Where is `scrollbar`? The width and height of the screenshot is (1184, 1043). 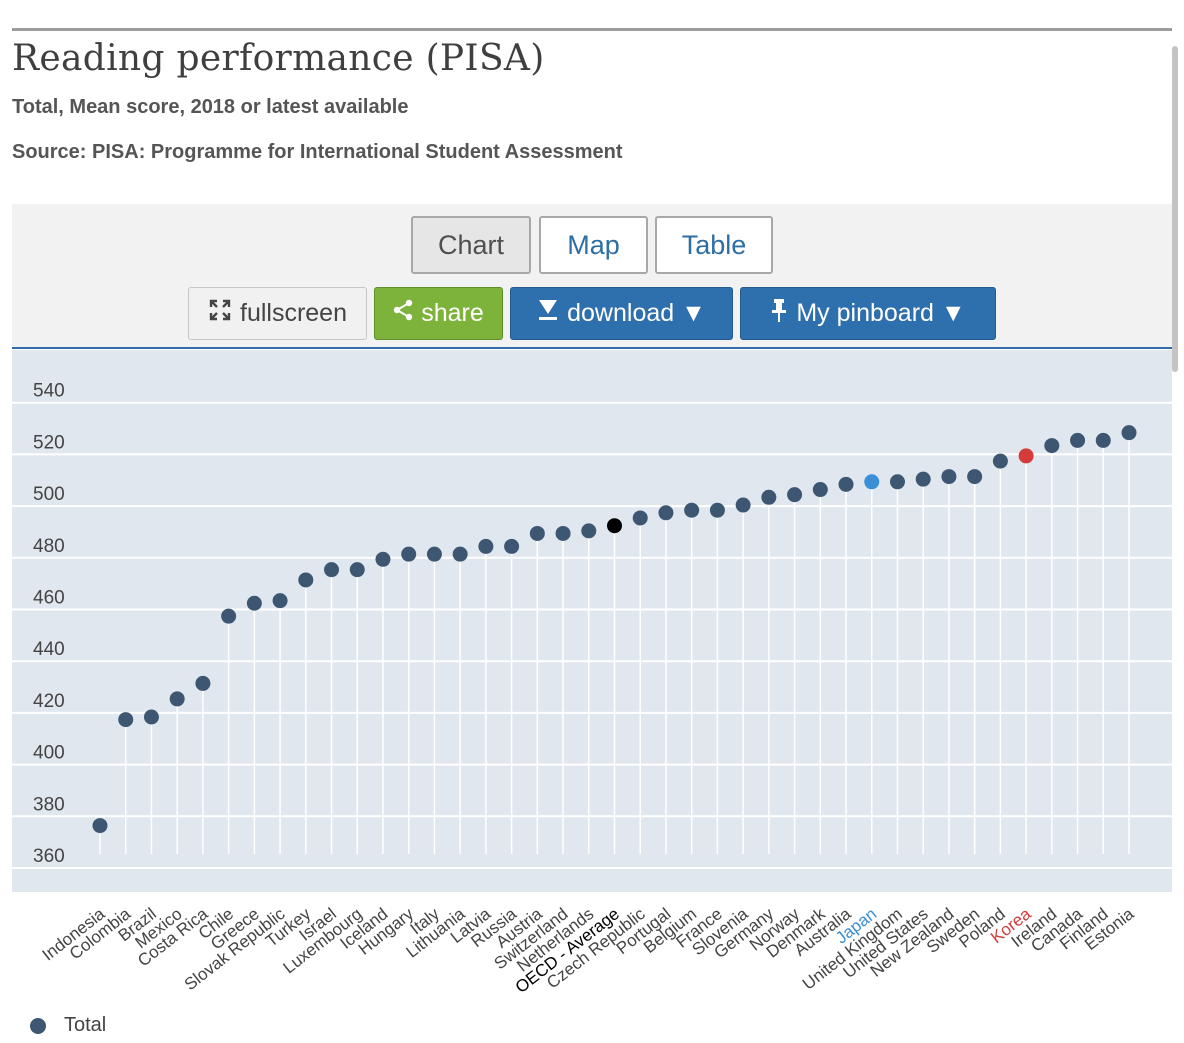 scrollbar is located at coordinates (1175, 209).